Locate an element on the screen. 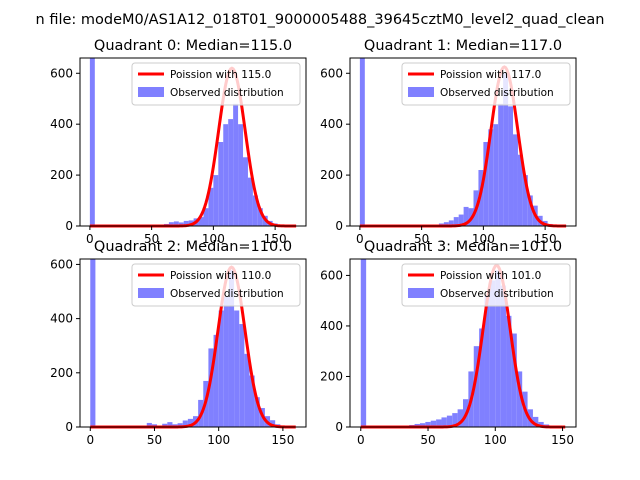  legend-label: Poission with 101.0 is located at coordinates (490, 276).